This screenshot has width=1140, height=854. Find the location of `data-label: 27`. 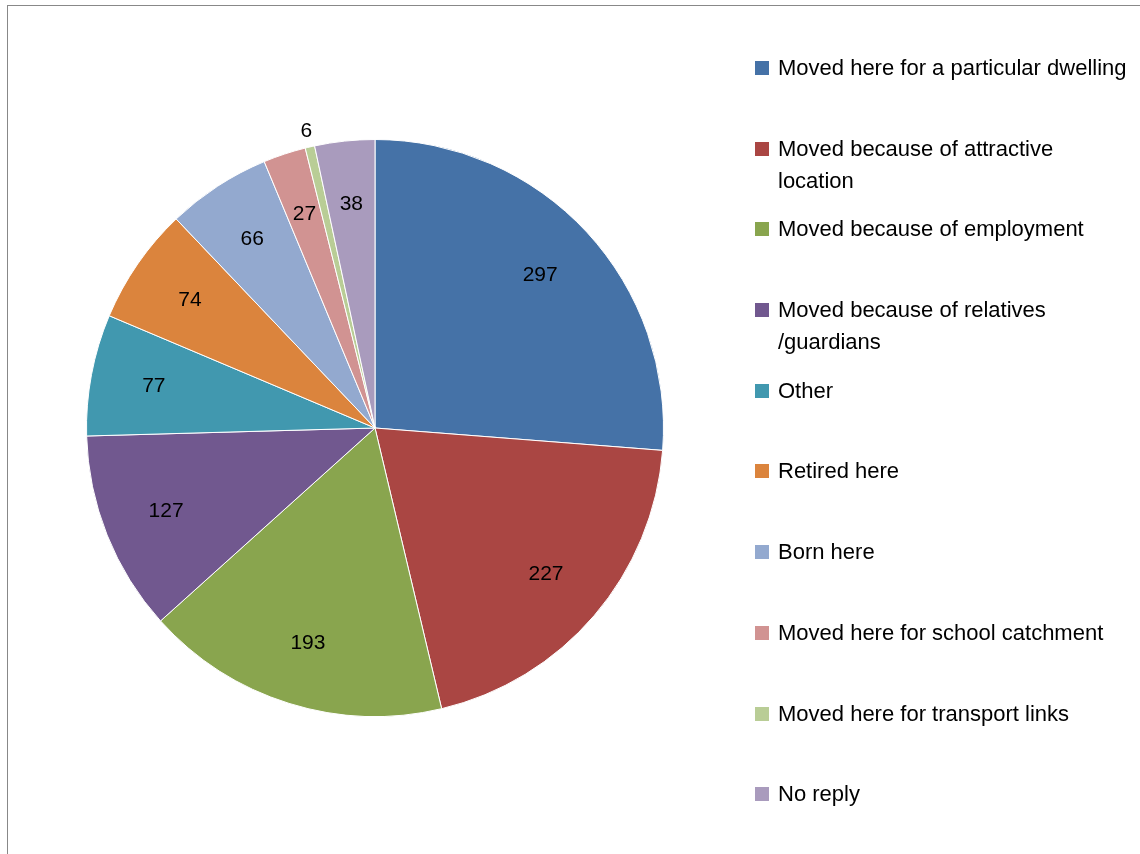

data-label: 27 is located at coordinates (304, 213).